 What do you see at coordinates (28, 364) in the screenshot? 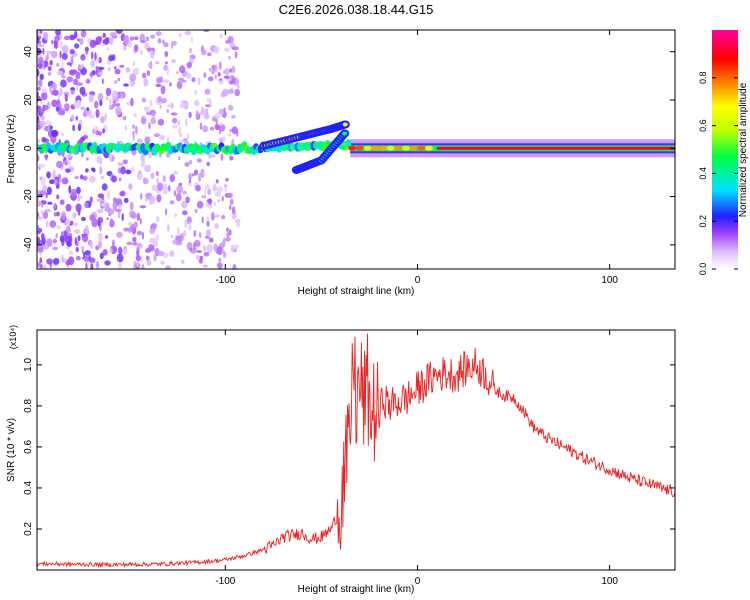
I see `snr-y-tick-label: 1.0` at bounding box center [28, 364].